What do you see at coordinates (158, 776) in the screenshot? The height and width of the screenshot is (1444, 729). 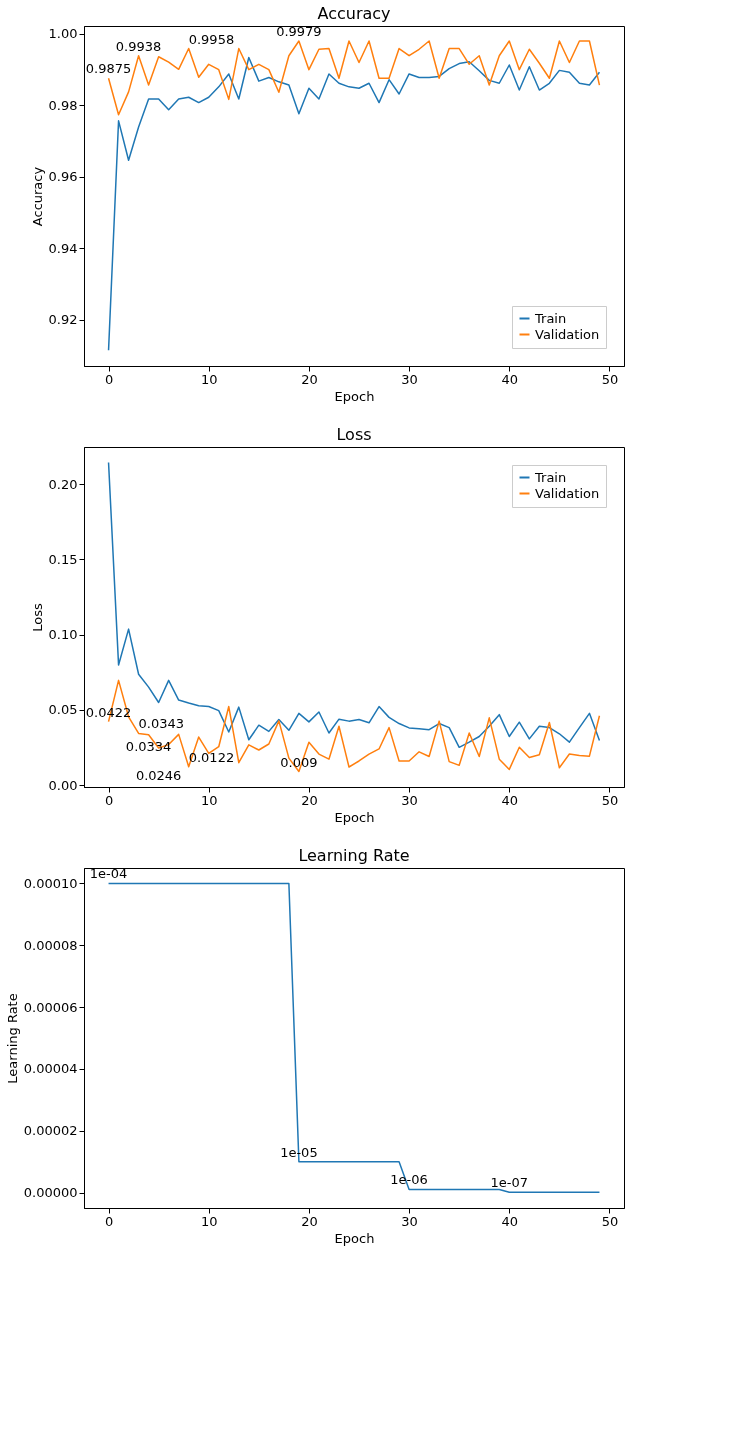 I see `annotation: 0.0246` at bounding box center [158, 776].